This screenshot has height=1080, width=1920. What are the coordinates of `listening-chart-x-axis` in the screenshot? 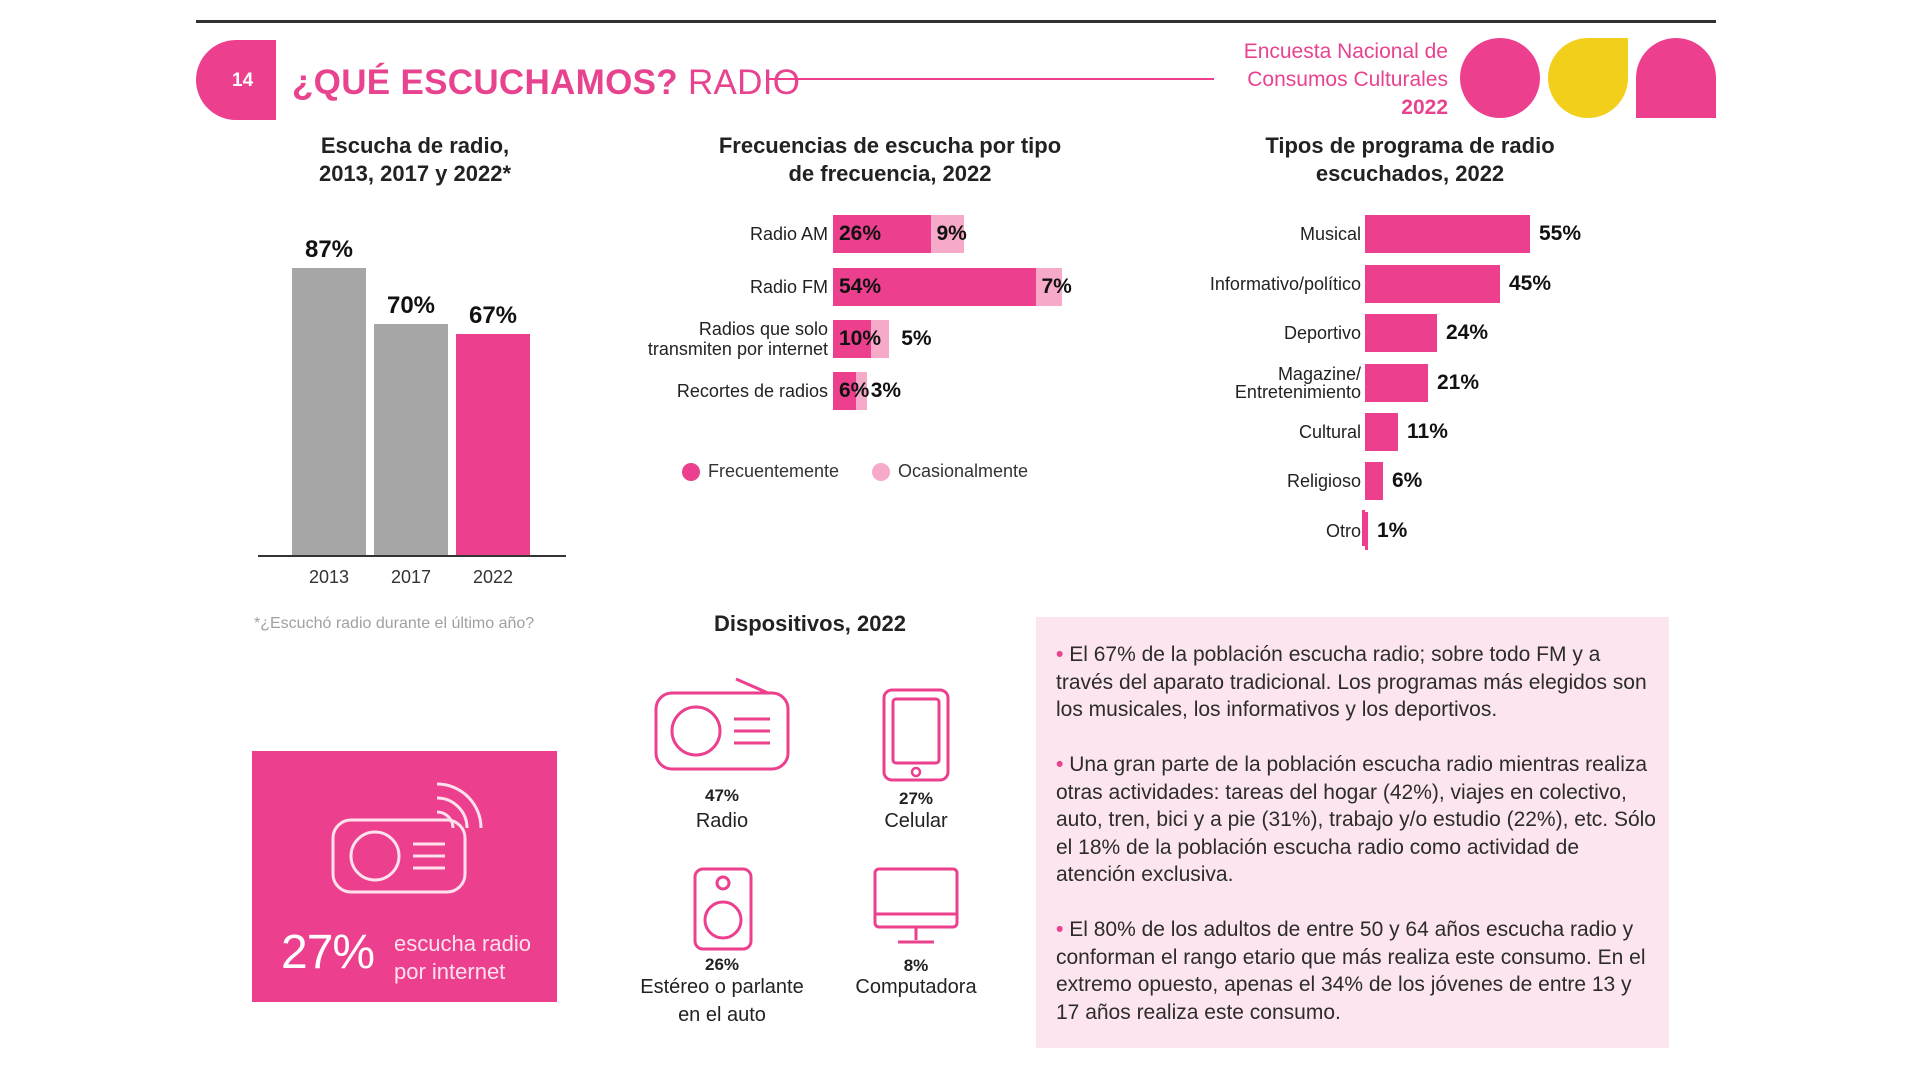 It's located at (412, 556).